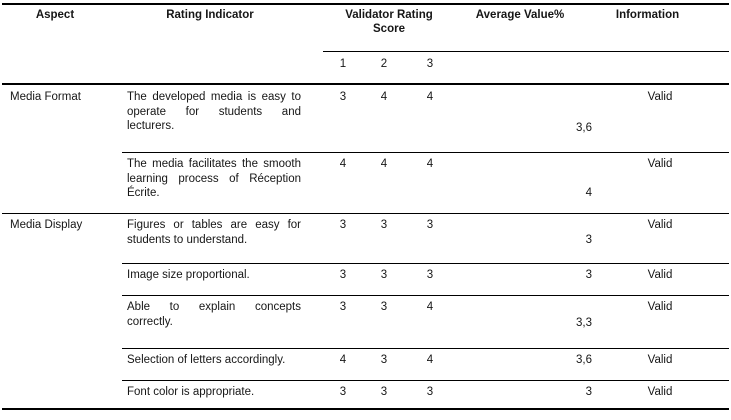 The image size is (731, 420). Describe the element at coordinates (389, 22) in the screenshot. I see `col-header-validator-rating-score: Validator Rating Score` at that location.